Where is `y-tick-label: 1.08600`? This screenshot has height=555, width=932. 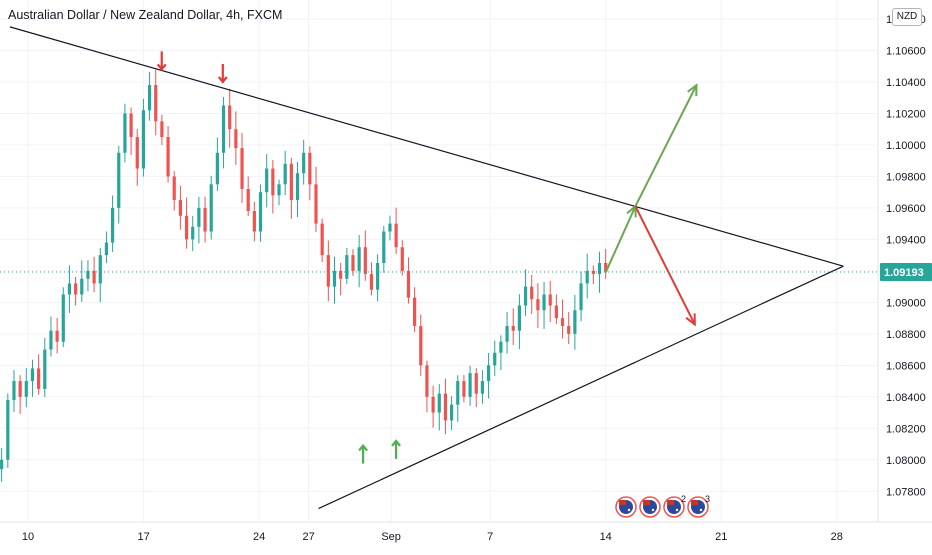 y-tick-label: 1.08600 is located at coordinates (906, 366).